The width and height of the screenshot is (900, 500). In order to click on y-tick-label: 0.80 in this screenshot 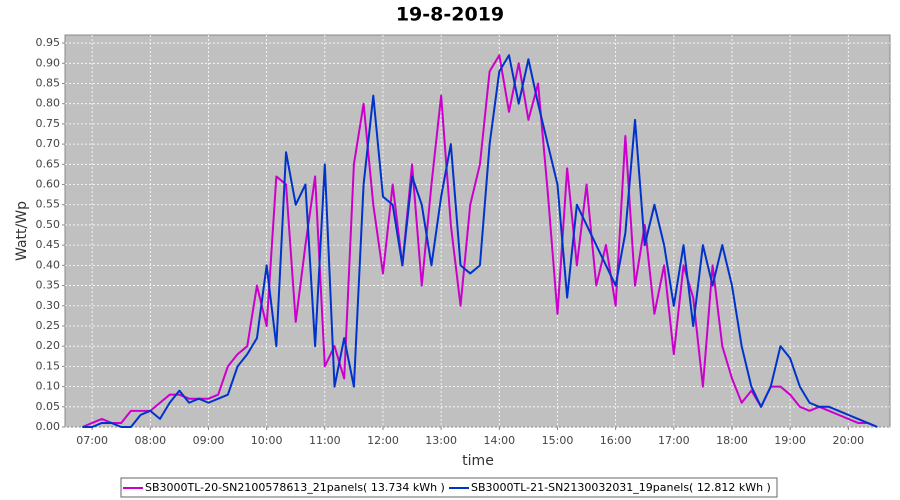, I will do `click(48, 103)`.